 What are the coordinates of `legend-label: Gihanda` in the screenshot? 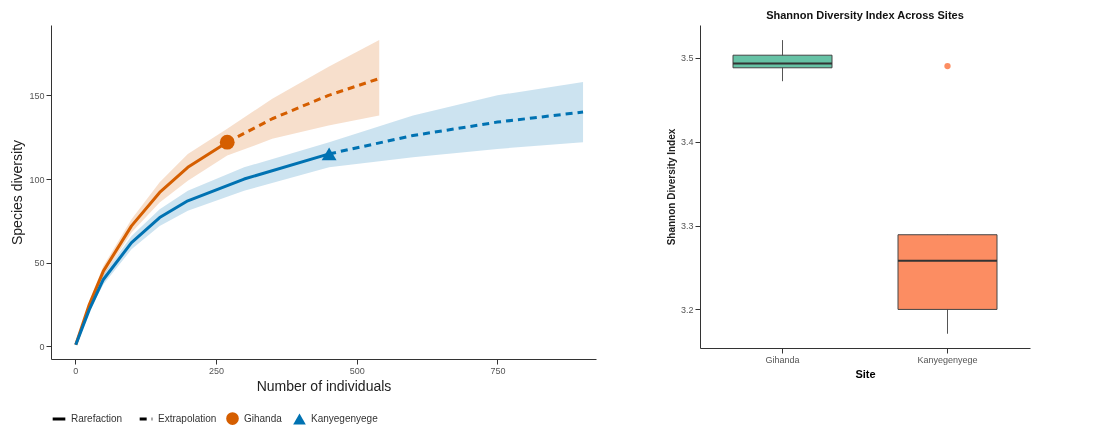 It's located at (263, 418).